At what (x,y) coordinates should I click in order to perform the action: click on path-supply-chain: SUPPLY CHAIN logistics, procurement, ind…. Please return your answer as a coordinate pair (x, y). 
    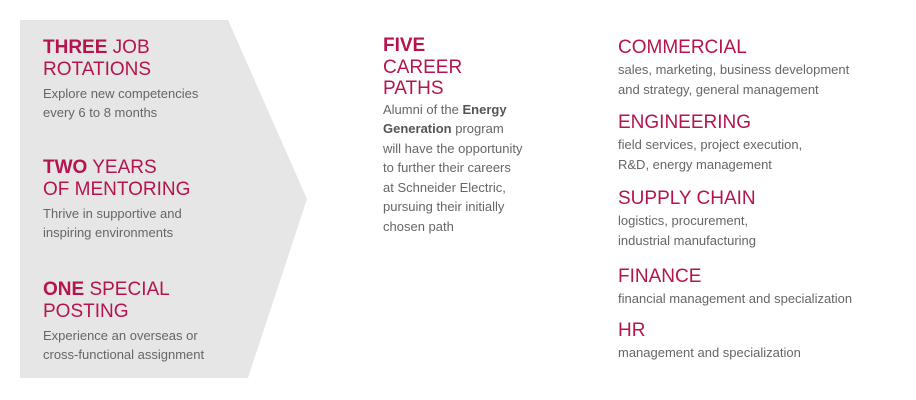
    Looking at the image, I should click on (763, 219).